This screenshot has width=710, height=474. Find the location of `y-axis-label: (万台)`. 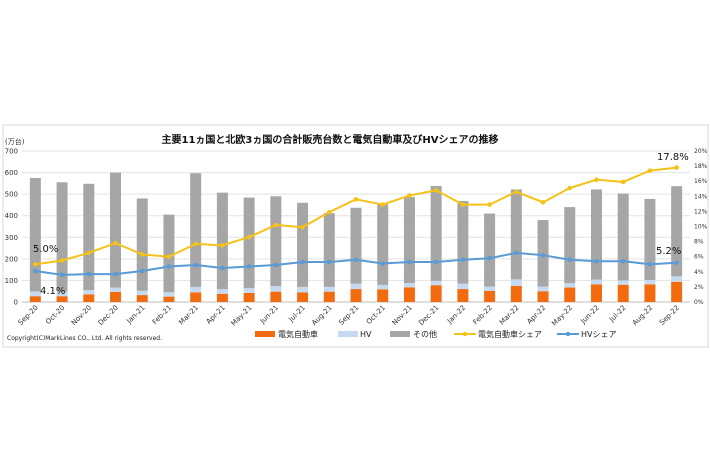

y-axis-label: (万台) is located at coordinates (15, 141).